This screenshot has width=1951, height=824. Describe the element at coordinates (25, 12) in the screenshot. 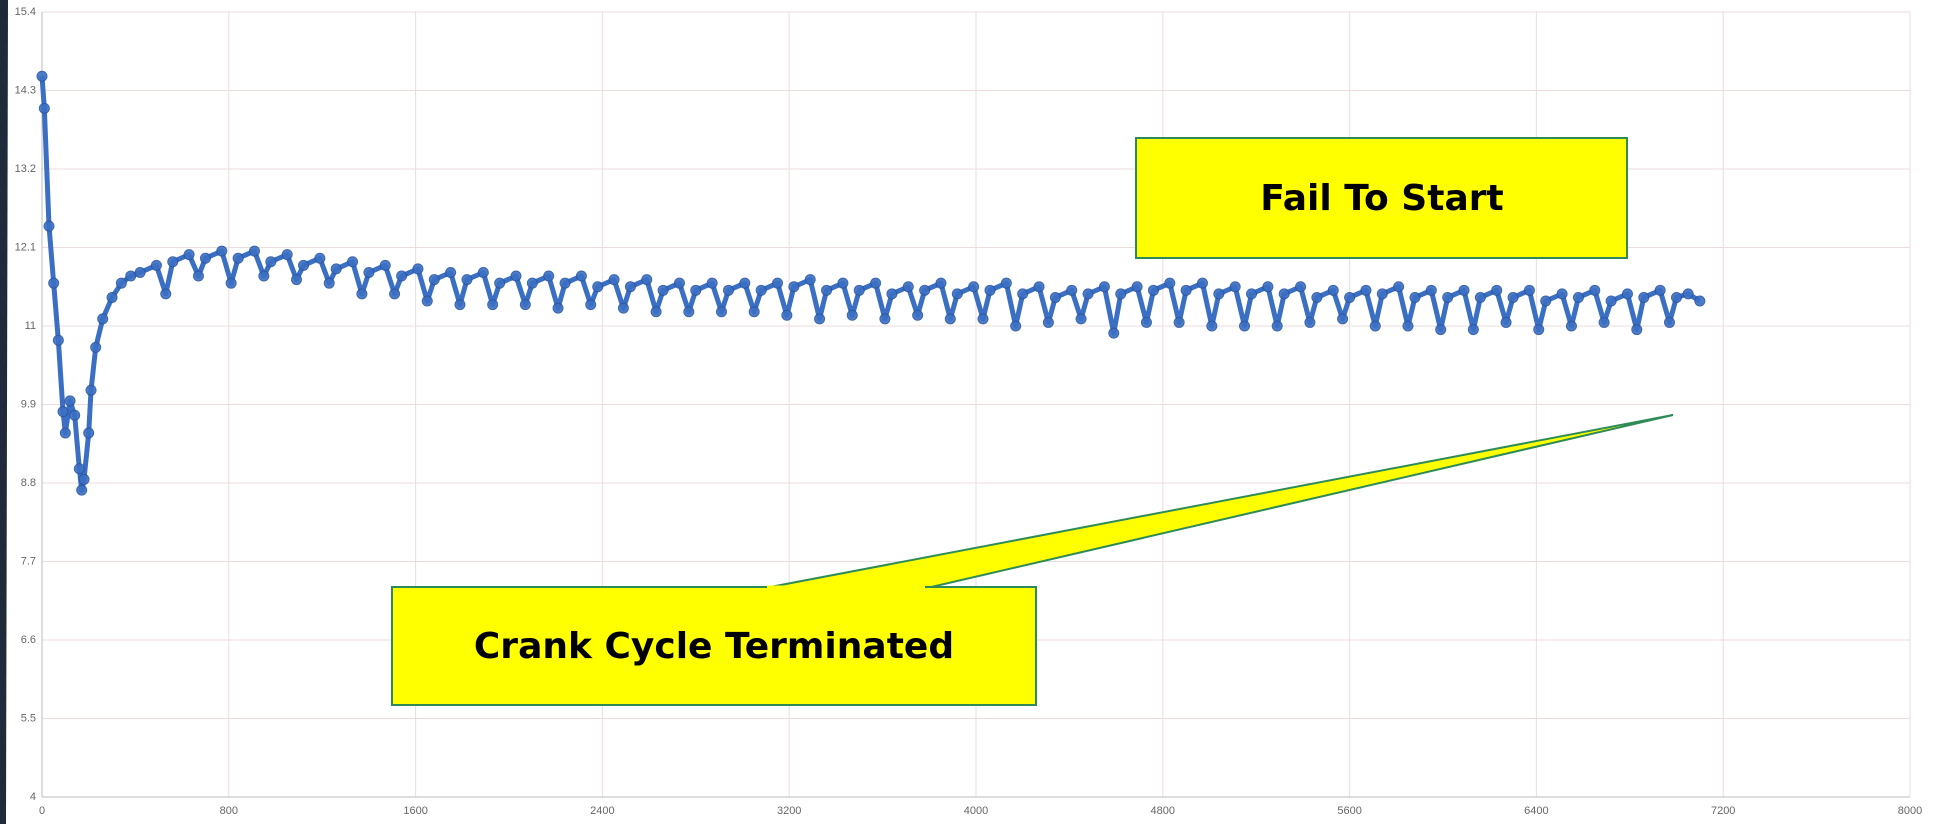

I see `y-tick-label: 15.4` at that location.